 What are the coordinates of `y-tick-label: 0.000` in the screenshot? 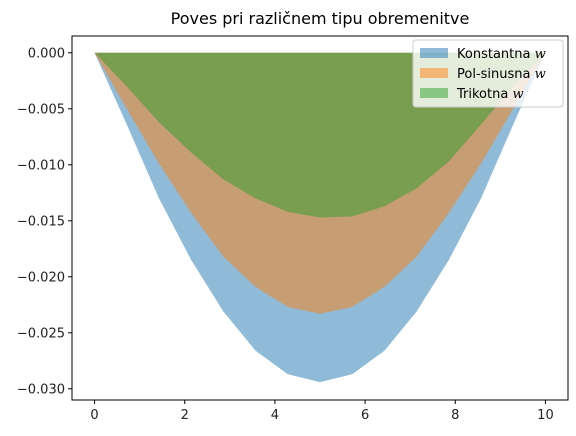 It's located at (46, 53).